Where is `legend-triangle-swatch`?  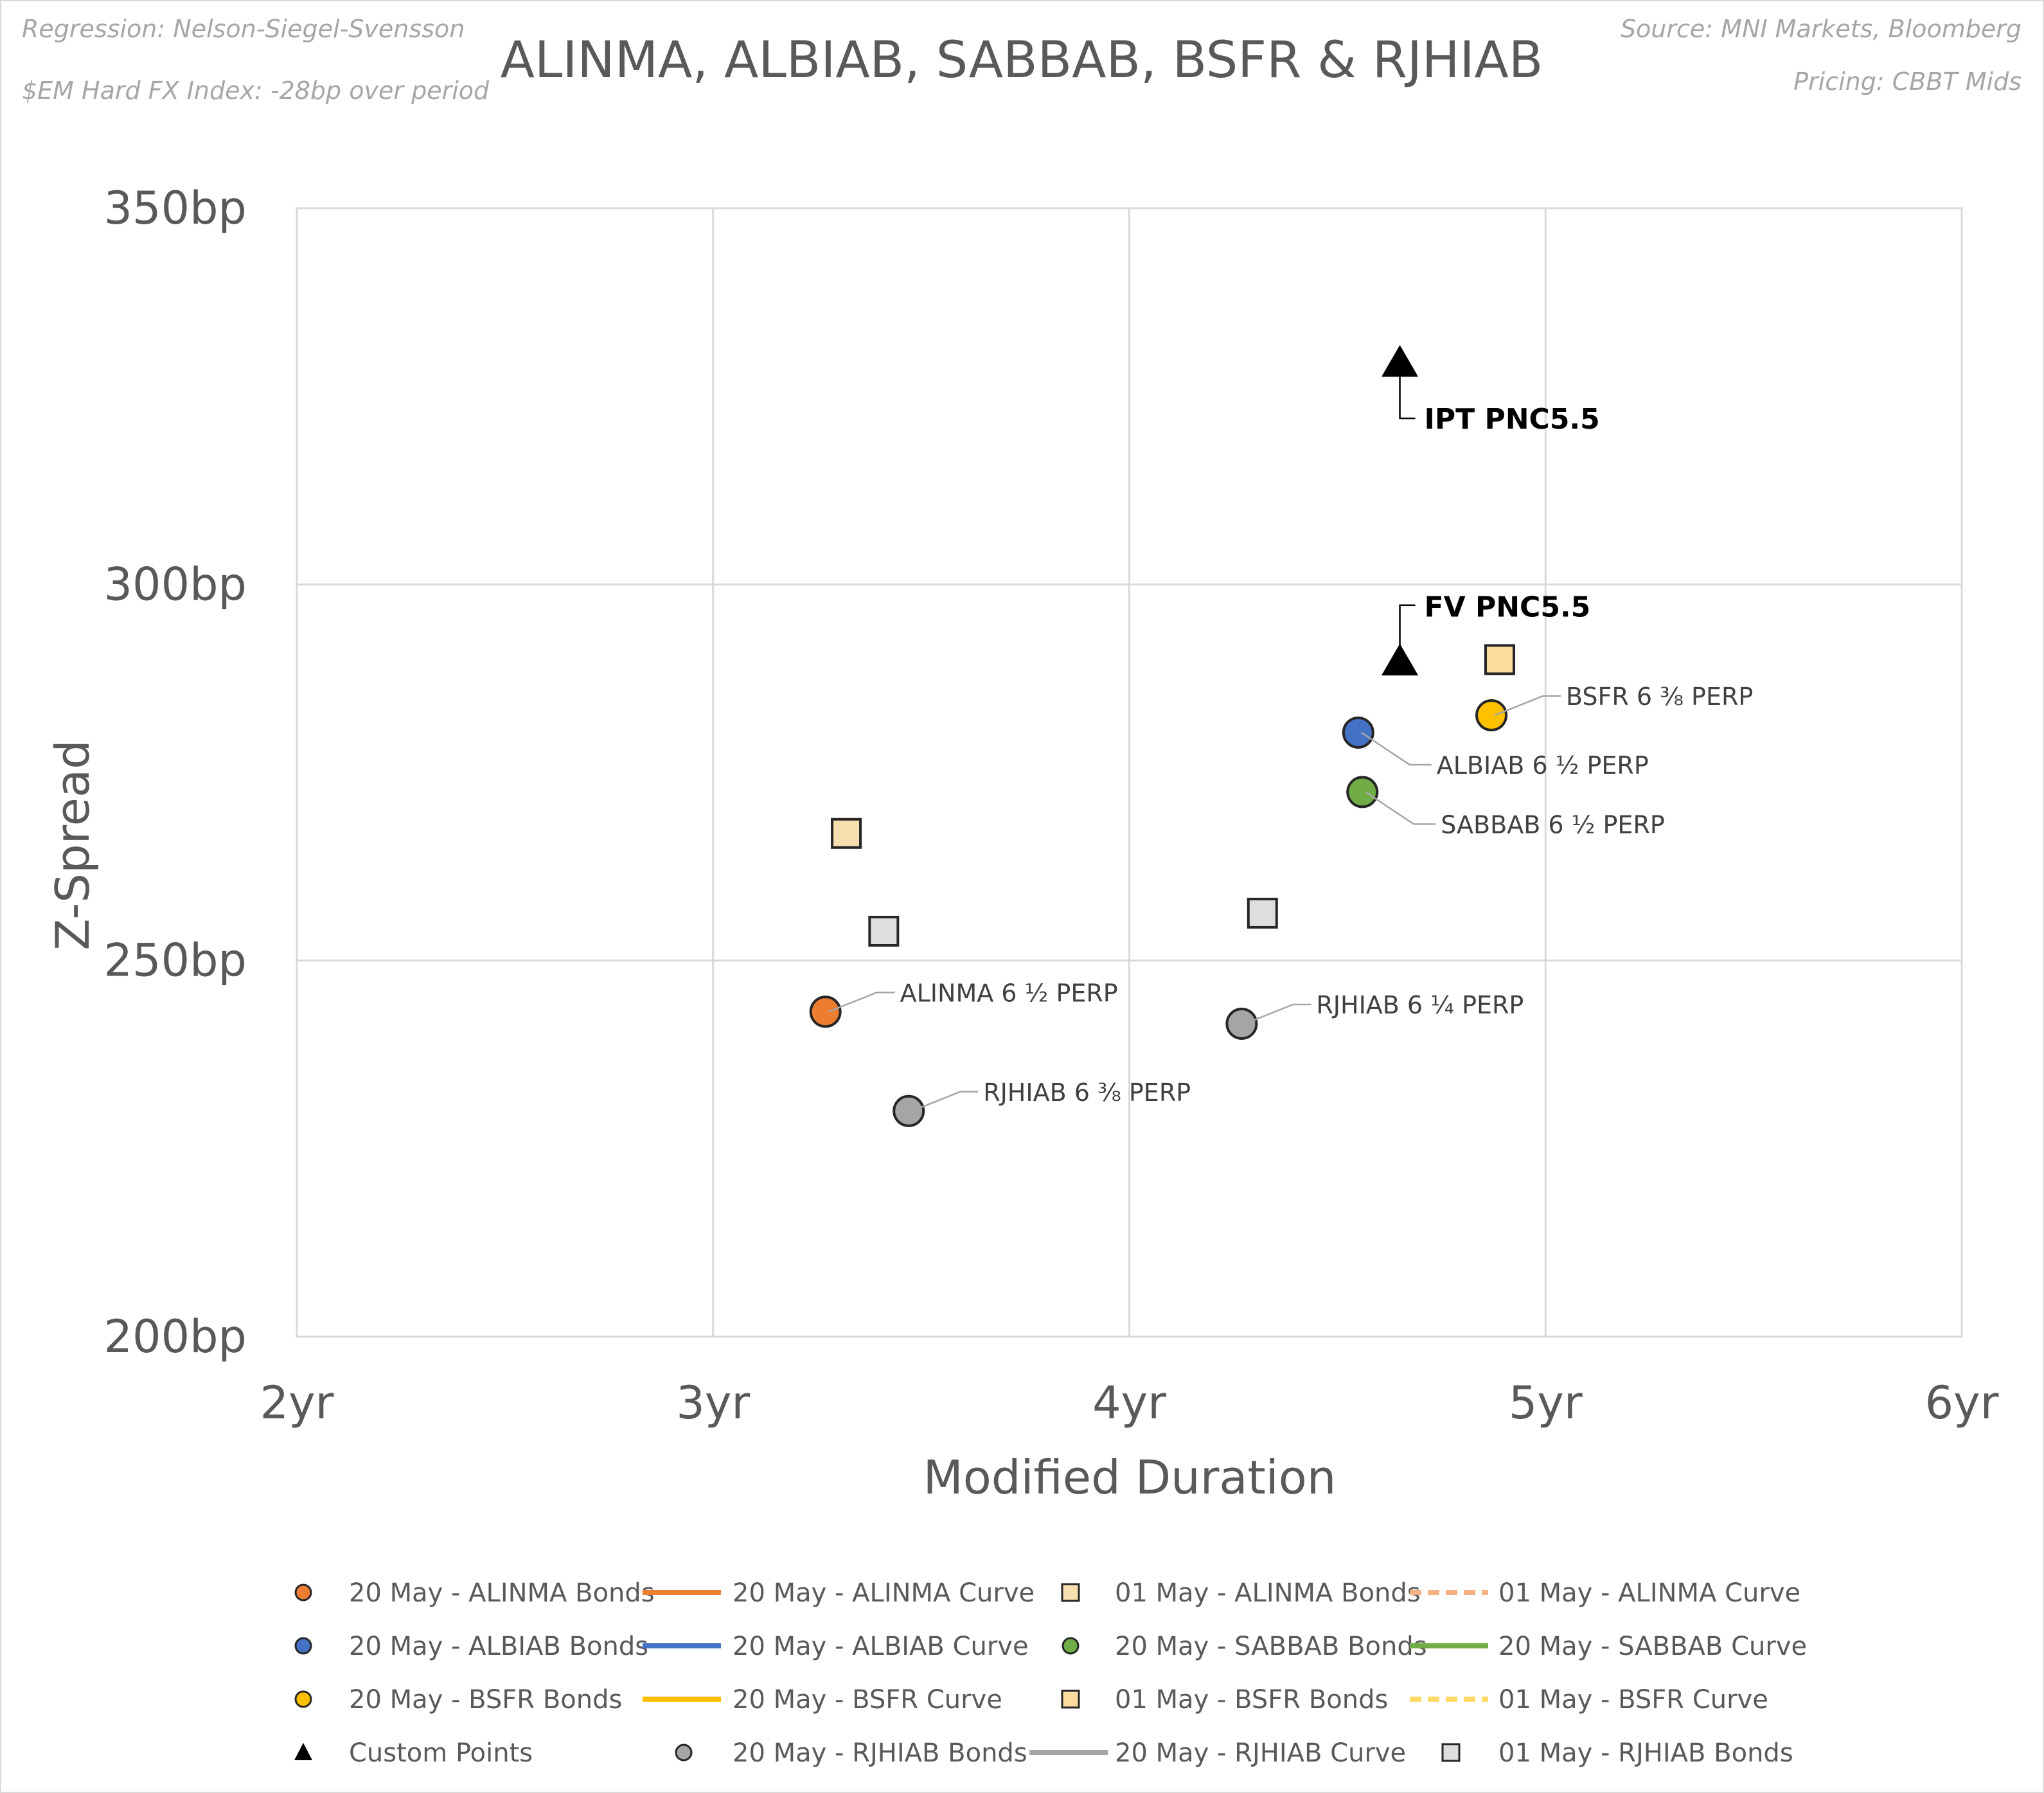
legend-triangle-swatch is located at coordinates (303, 1751).